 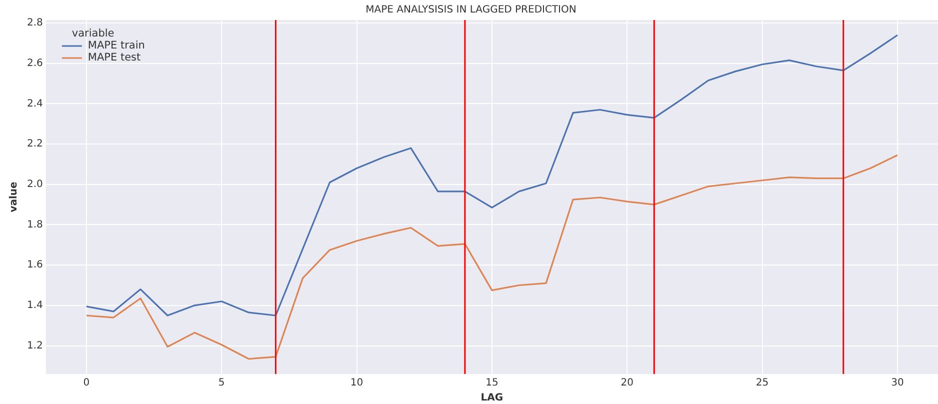 What do you see at coordinates (34, 104) in the screenshot?
I see `y-tick-label: 2.4` at bounding box center [34, 104].